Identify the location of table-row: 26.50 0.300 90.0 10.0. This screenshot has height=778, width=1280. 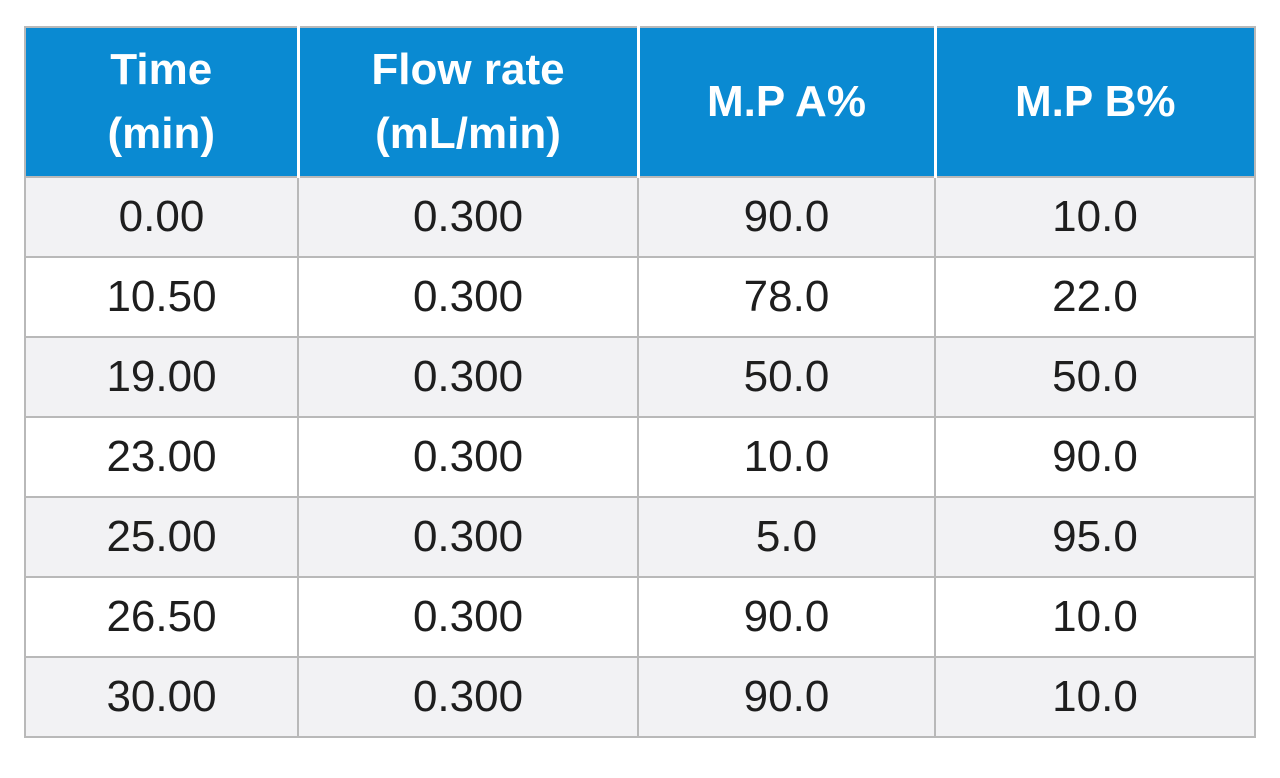
(640, 617).